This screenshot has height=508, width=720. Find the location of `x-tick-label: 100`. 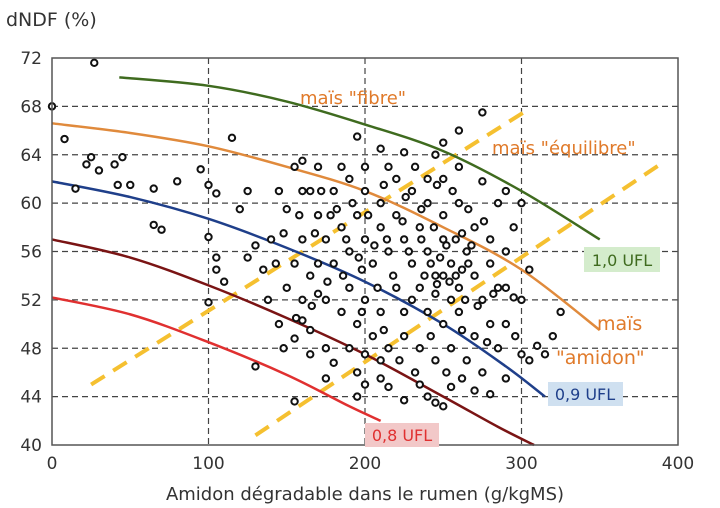

x-tick-label: 100 is located at coordinates (208, 464).